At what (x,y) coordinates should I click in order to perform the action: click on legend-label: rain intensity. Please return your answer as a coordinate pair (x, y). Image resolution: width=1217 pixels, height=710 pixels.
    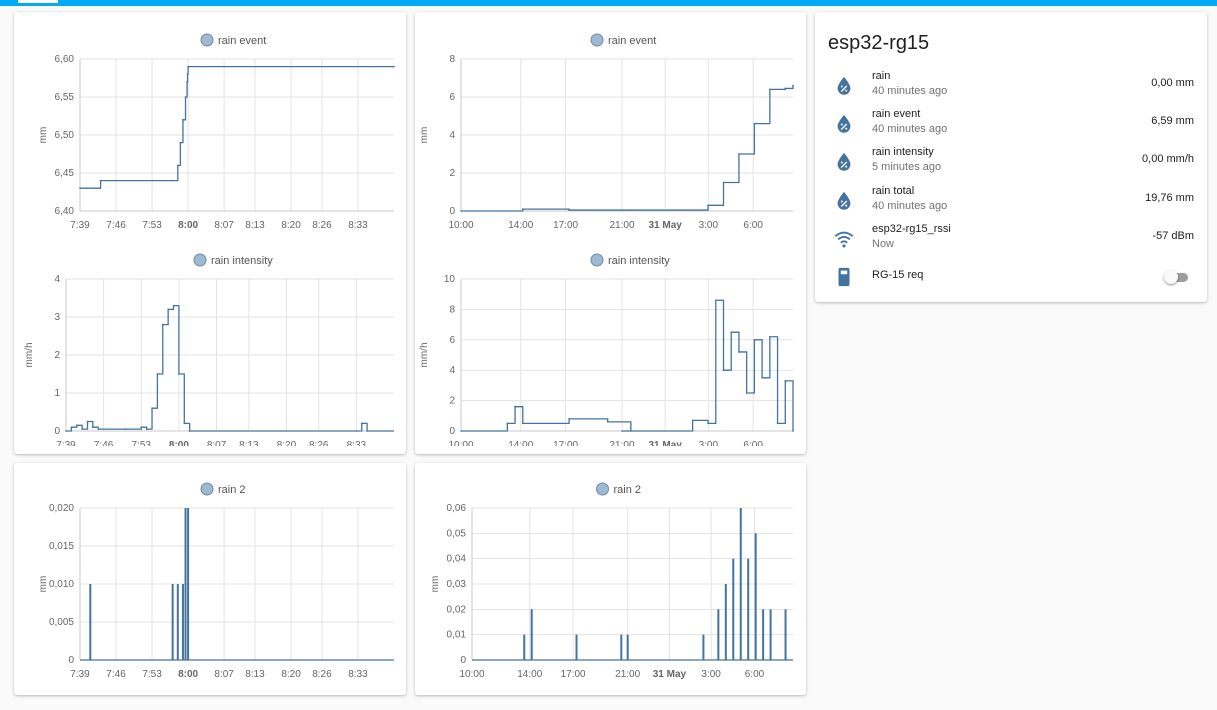
    Looking at the image, I should click on (242, 261).